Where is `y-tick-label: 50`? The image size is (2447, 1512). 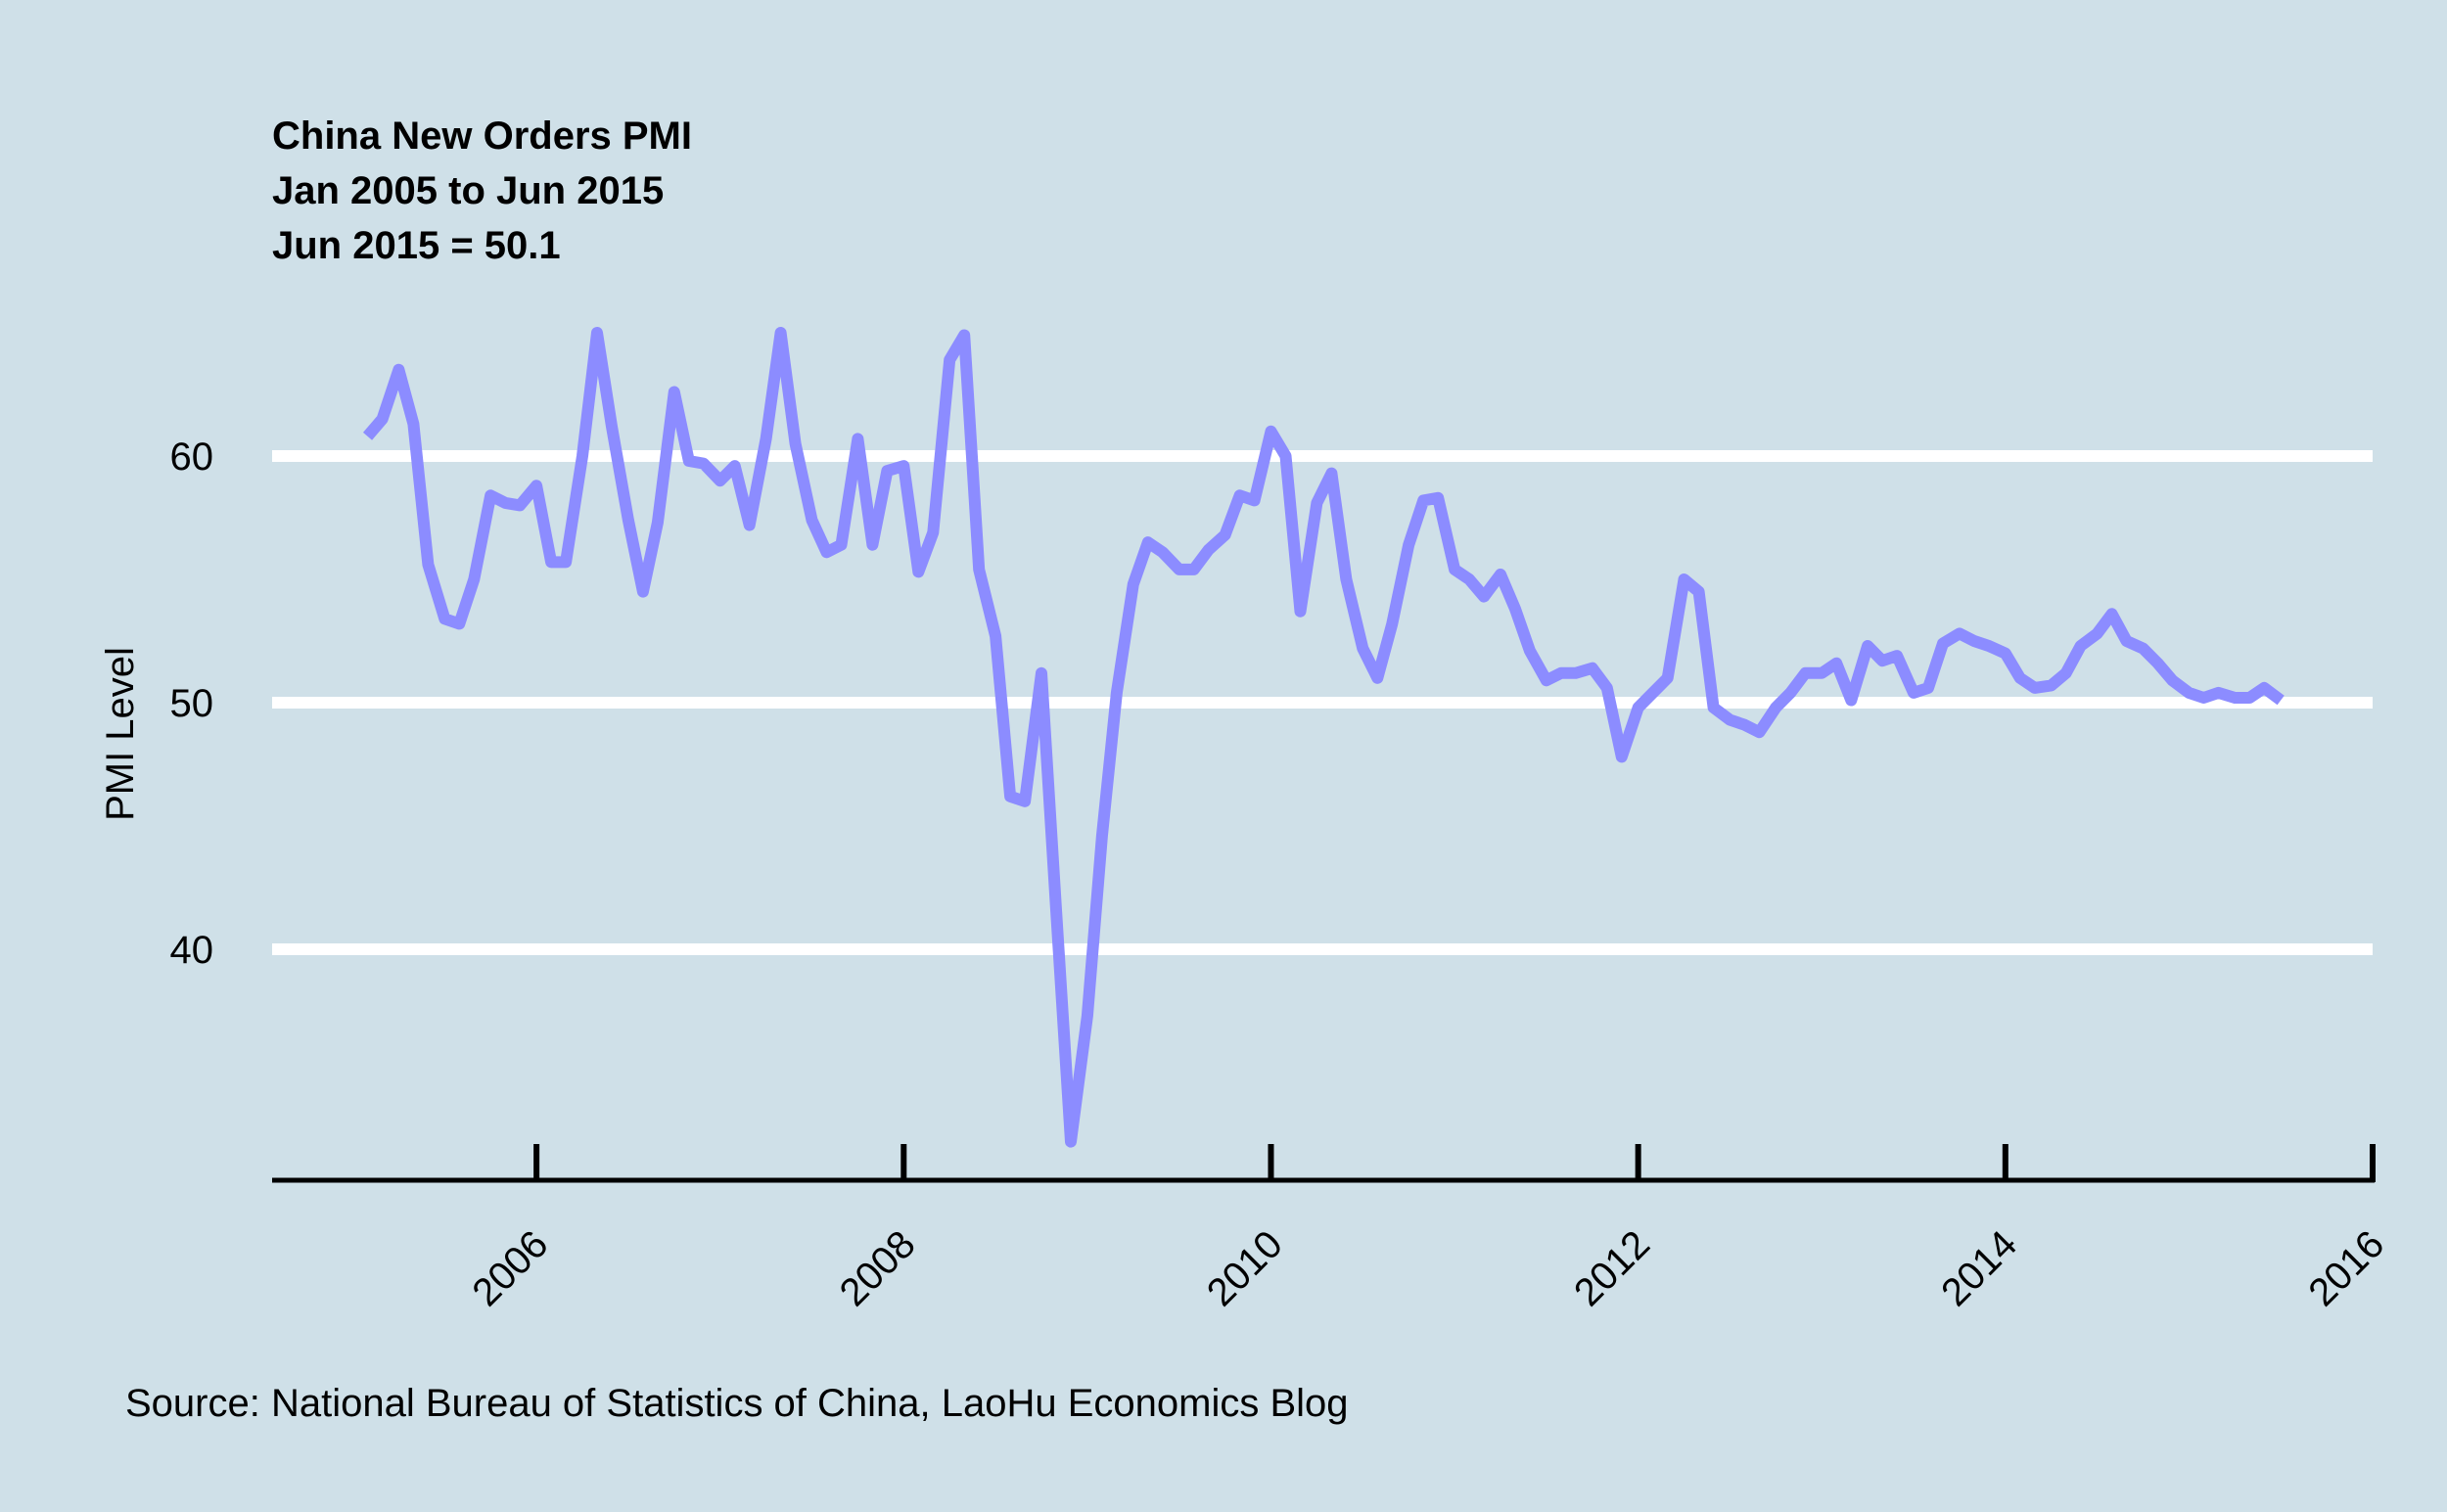 y-tick-label: 50 is located at coordinates (192, 703).